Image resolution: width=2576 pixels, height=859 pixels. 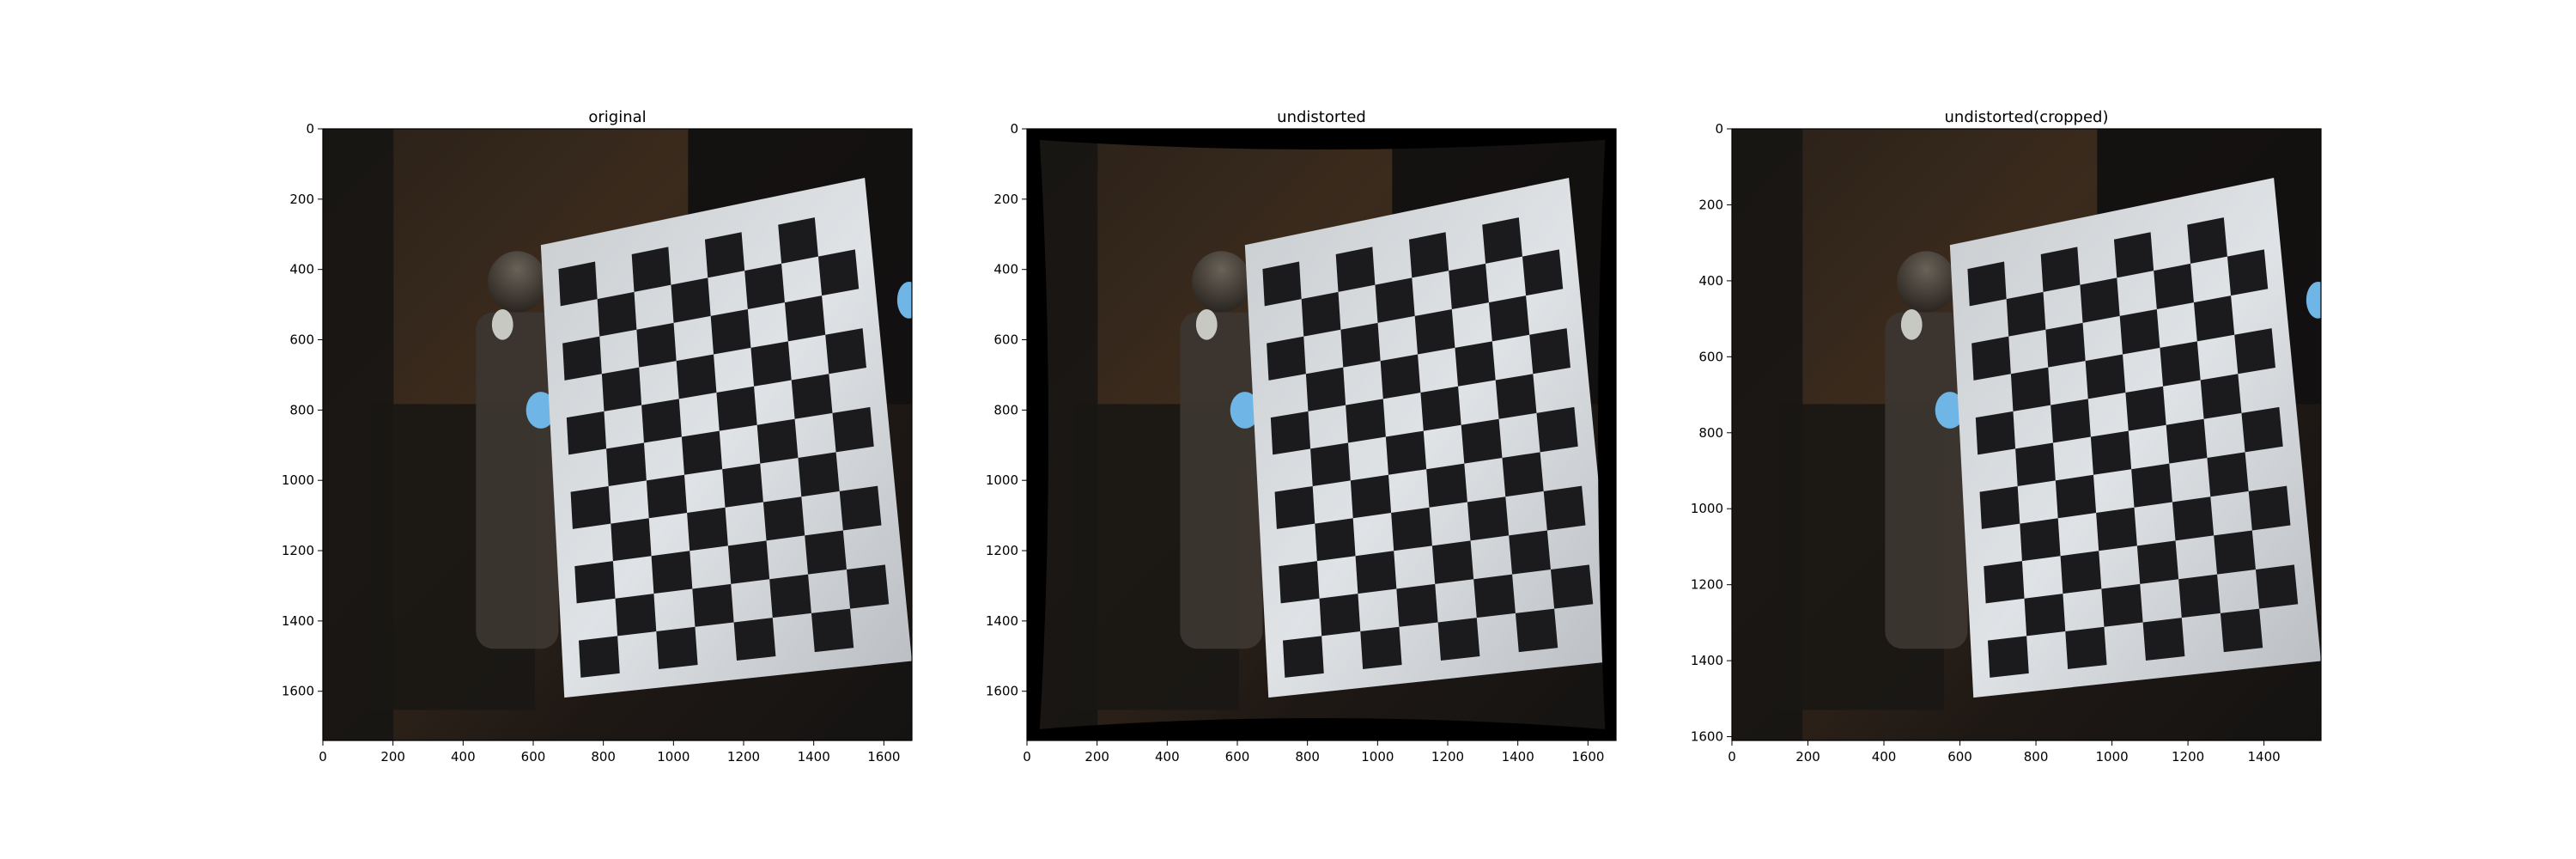 I want to click on panel-title: undistorted, so click(x=1321, y=117).